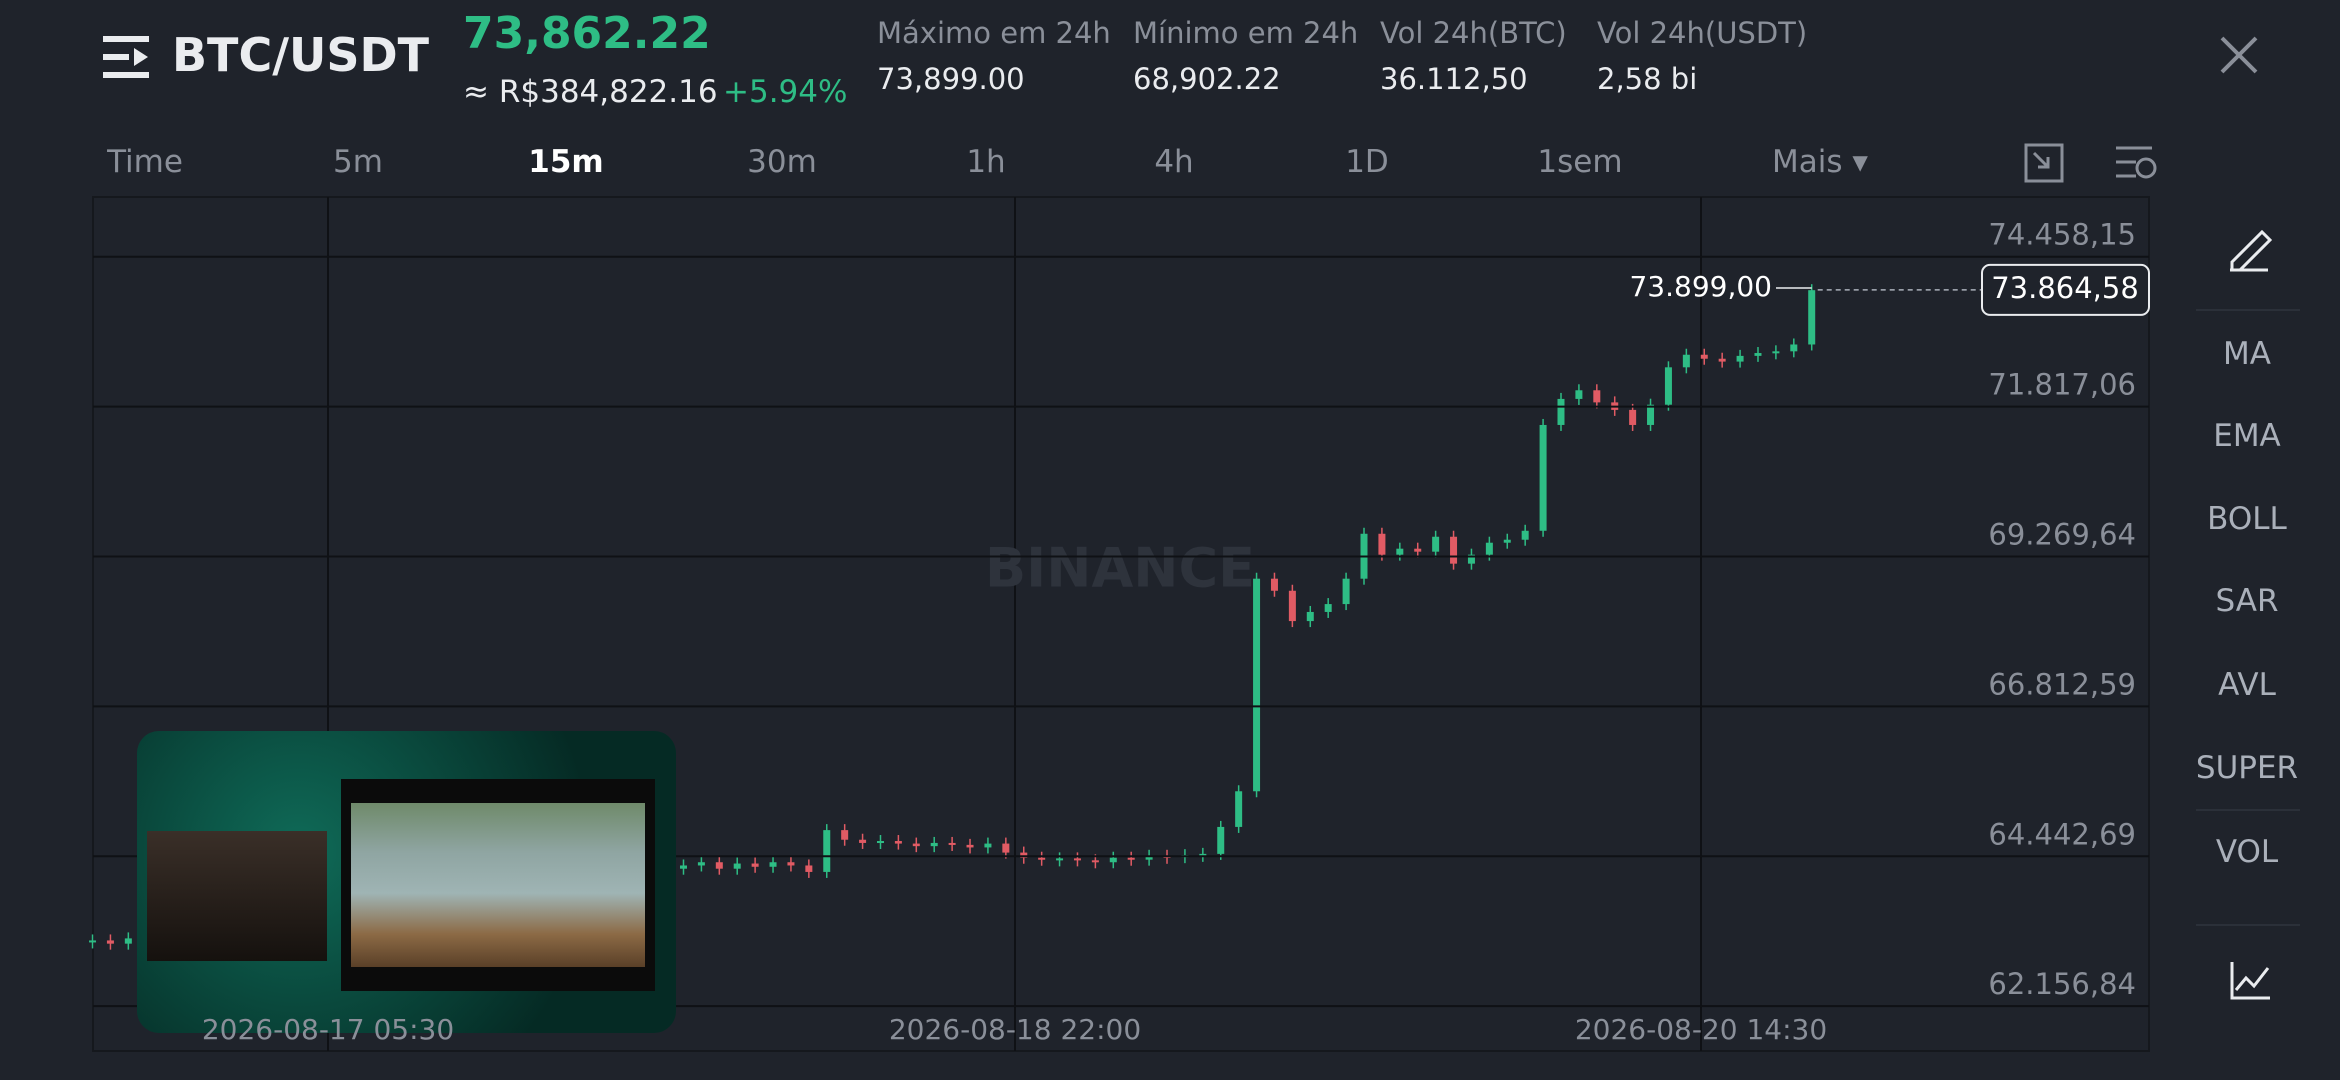 The image size is (2340, 1080). I want to click on menu-icon, so click(126, 57).